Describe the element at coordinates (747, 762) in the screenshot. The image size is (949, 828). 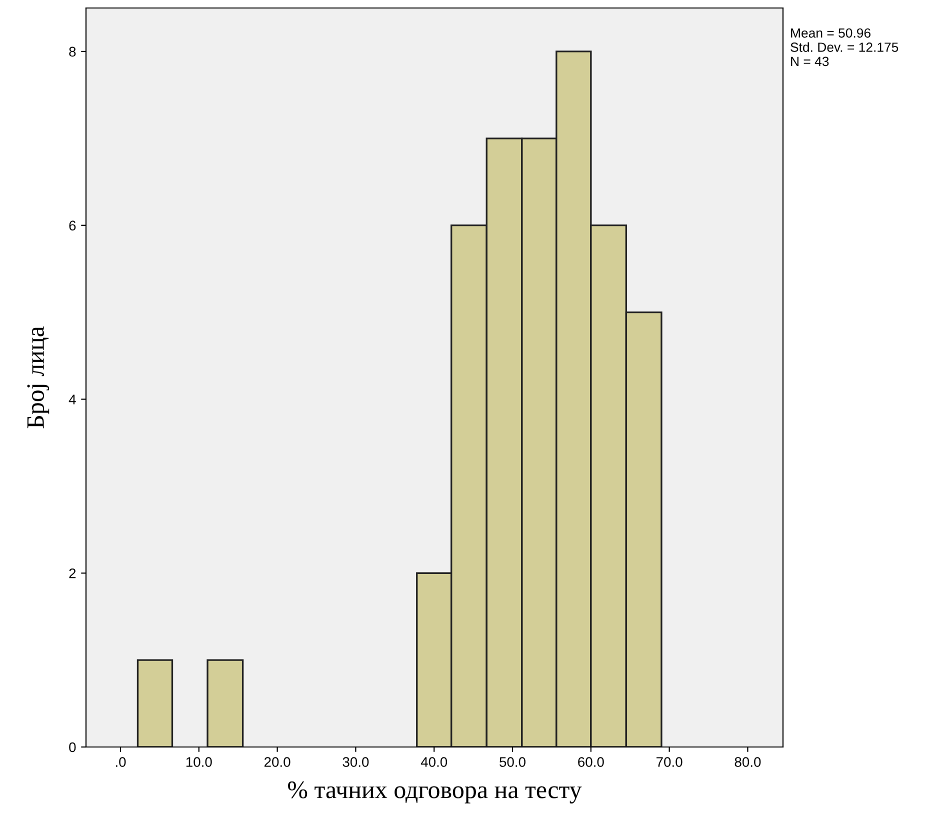
I see `x-tick-label: 80.0` at that location.